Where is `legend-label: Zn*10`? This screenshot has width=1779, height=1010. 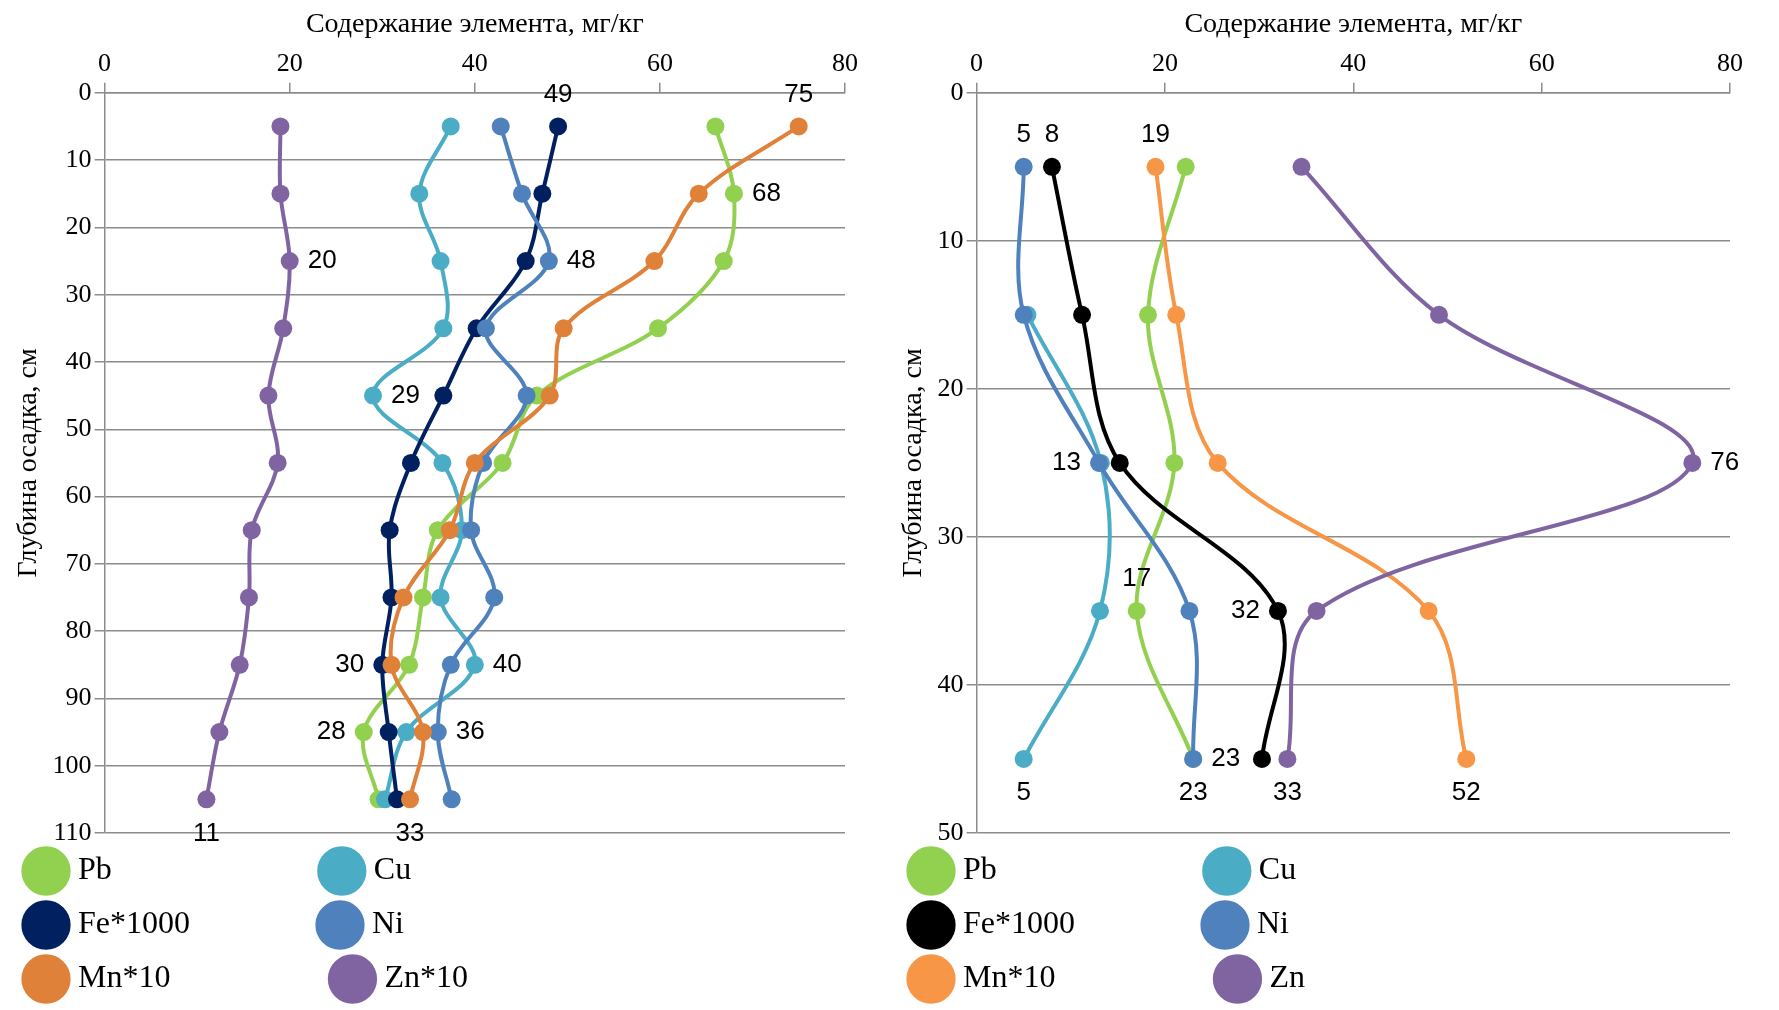 legend-label: Zn*10 is located at coordinates (498, 976).